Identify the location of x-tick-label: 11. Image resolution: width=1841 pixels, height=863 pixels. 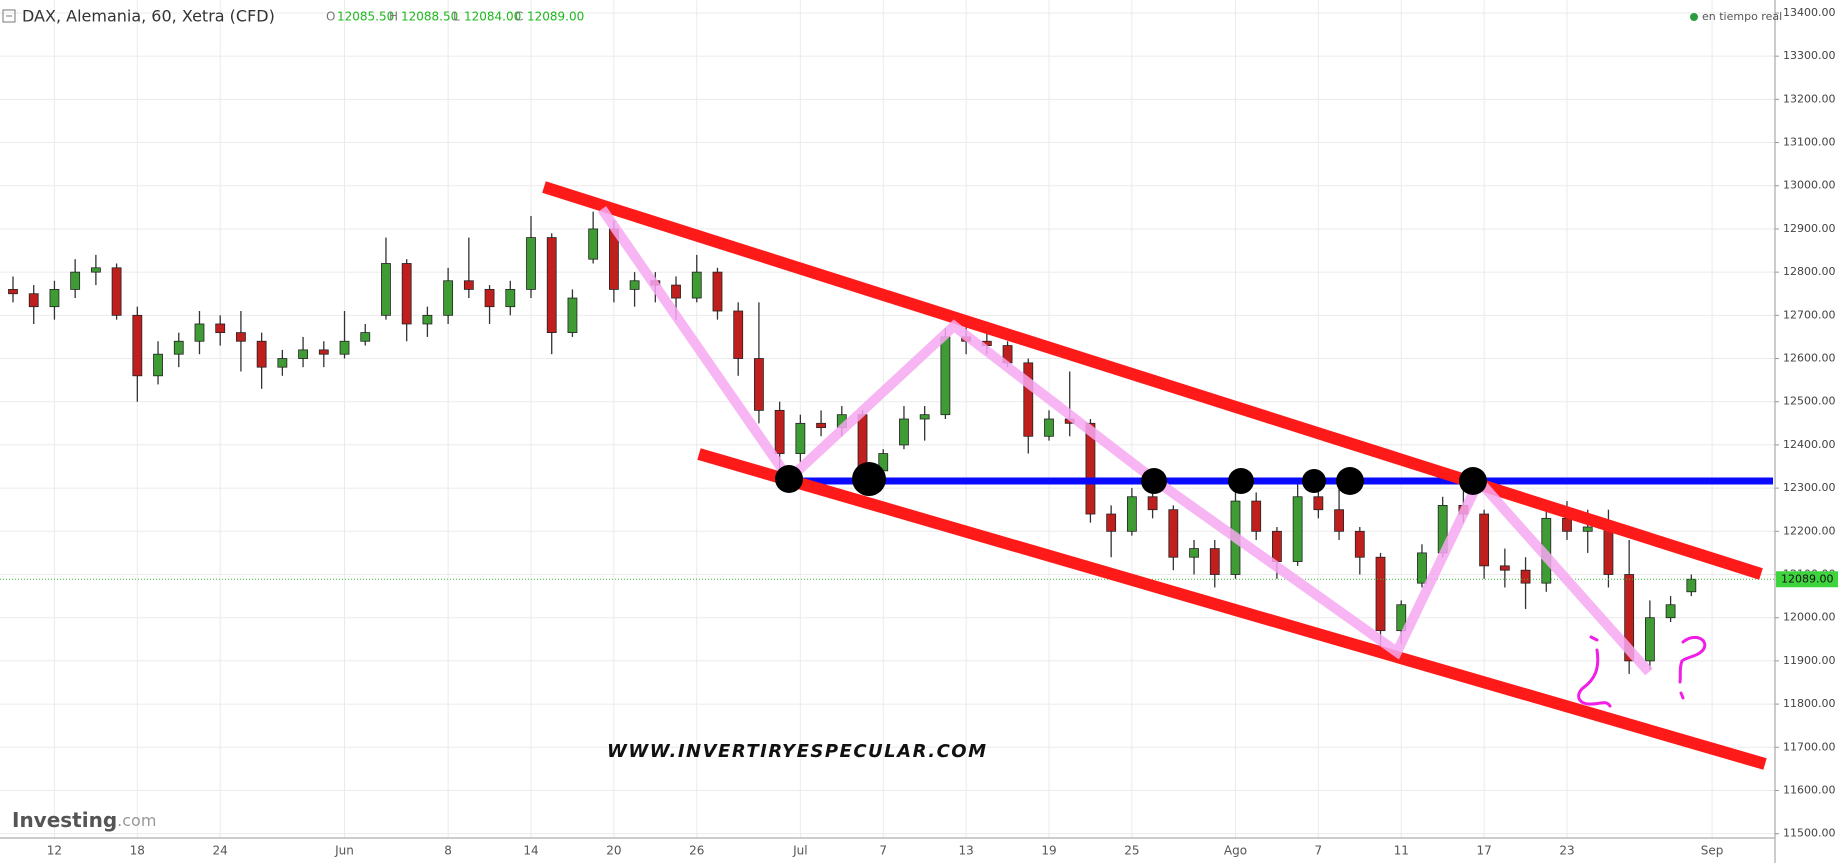
(1401, 851).